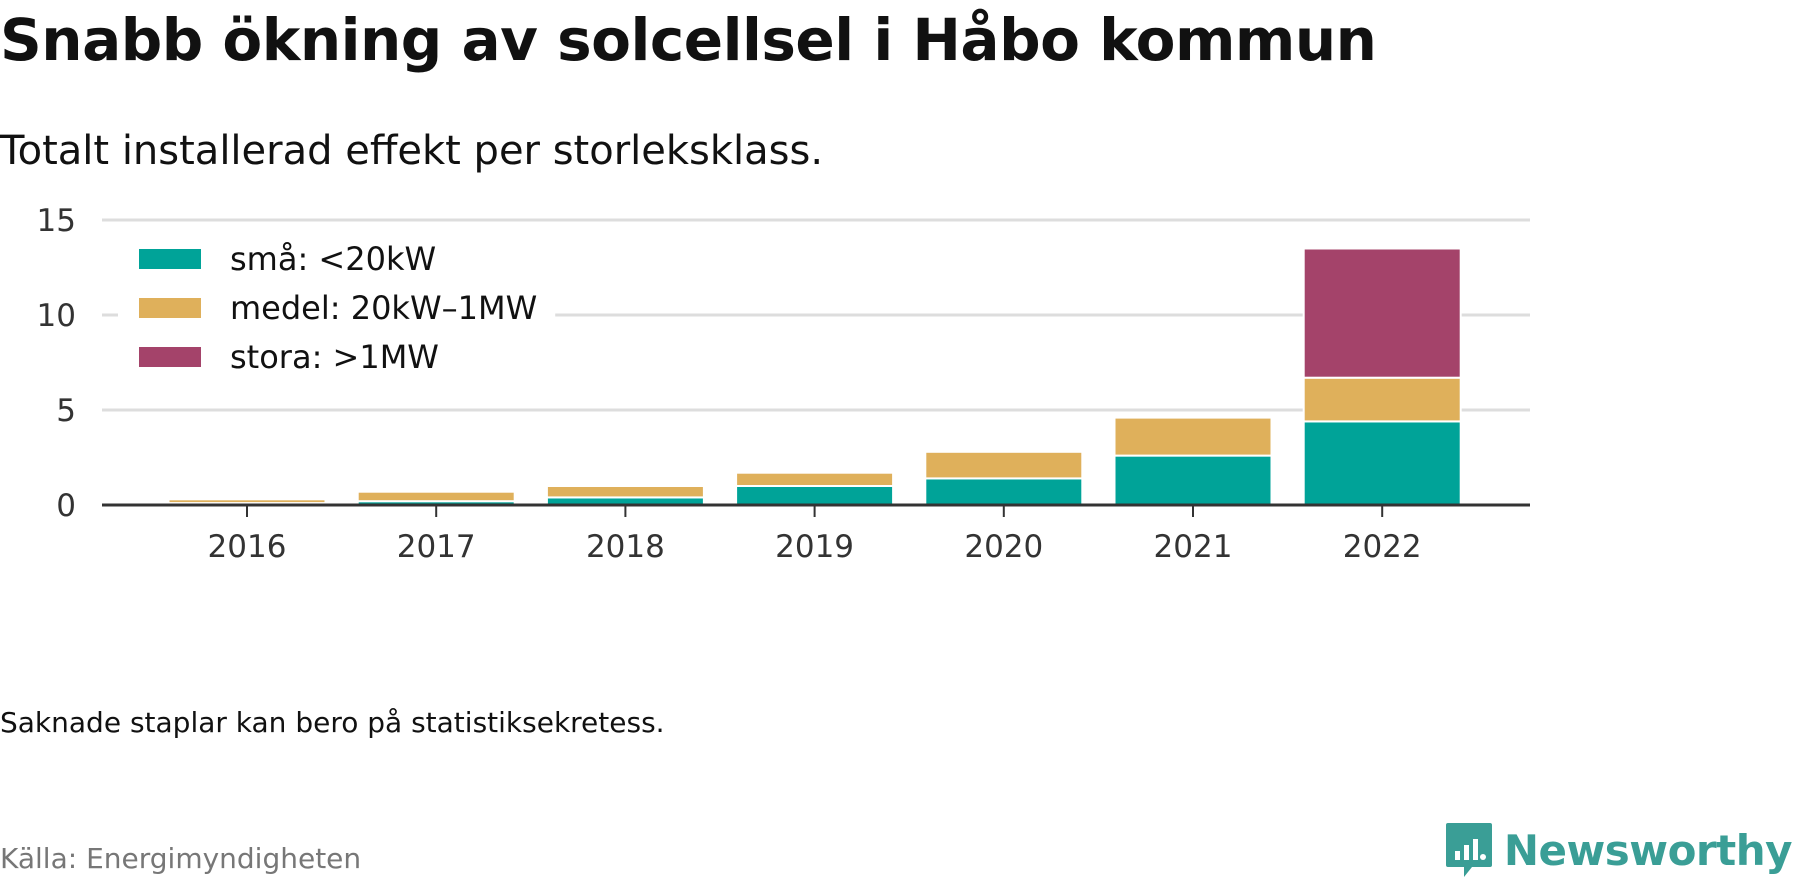 This screenshot has height=880, width=1800. I want to click on y-tick-label: 10, so click(56, 316).